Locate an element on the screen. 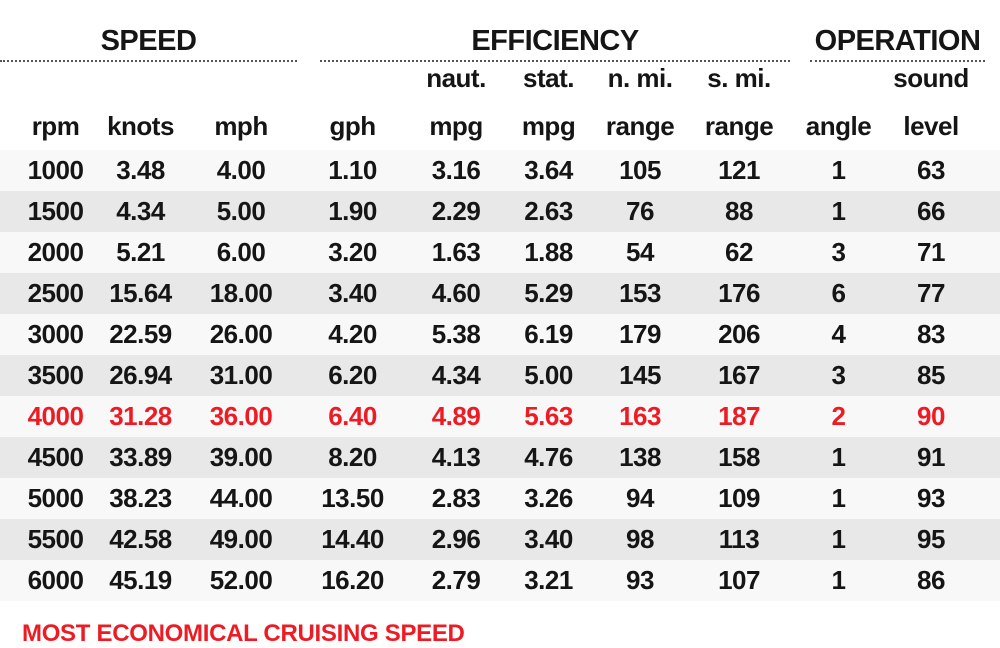  table-row: 5000 38.23 44.00 13.50 2.83 3.26 94 109 1 93 is located at coordinates (500, 498).